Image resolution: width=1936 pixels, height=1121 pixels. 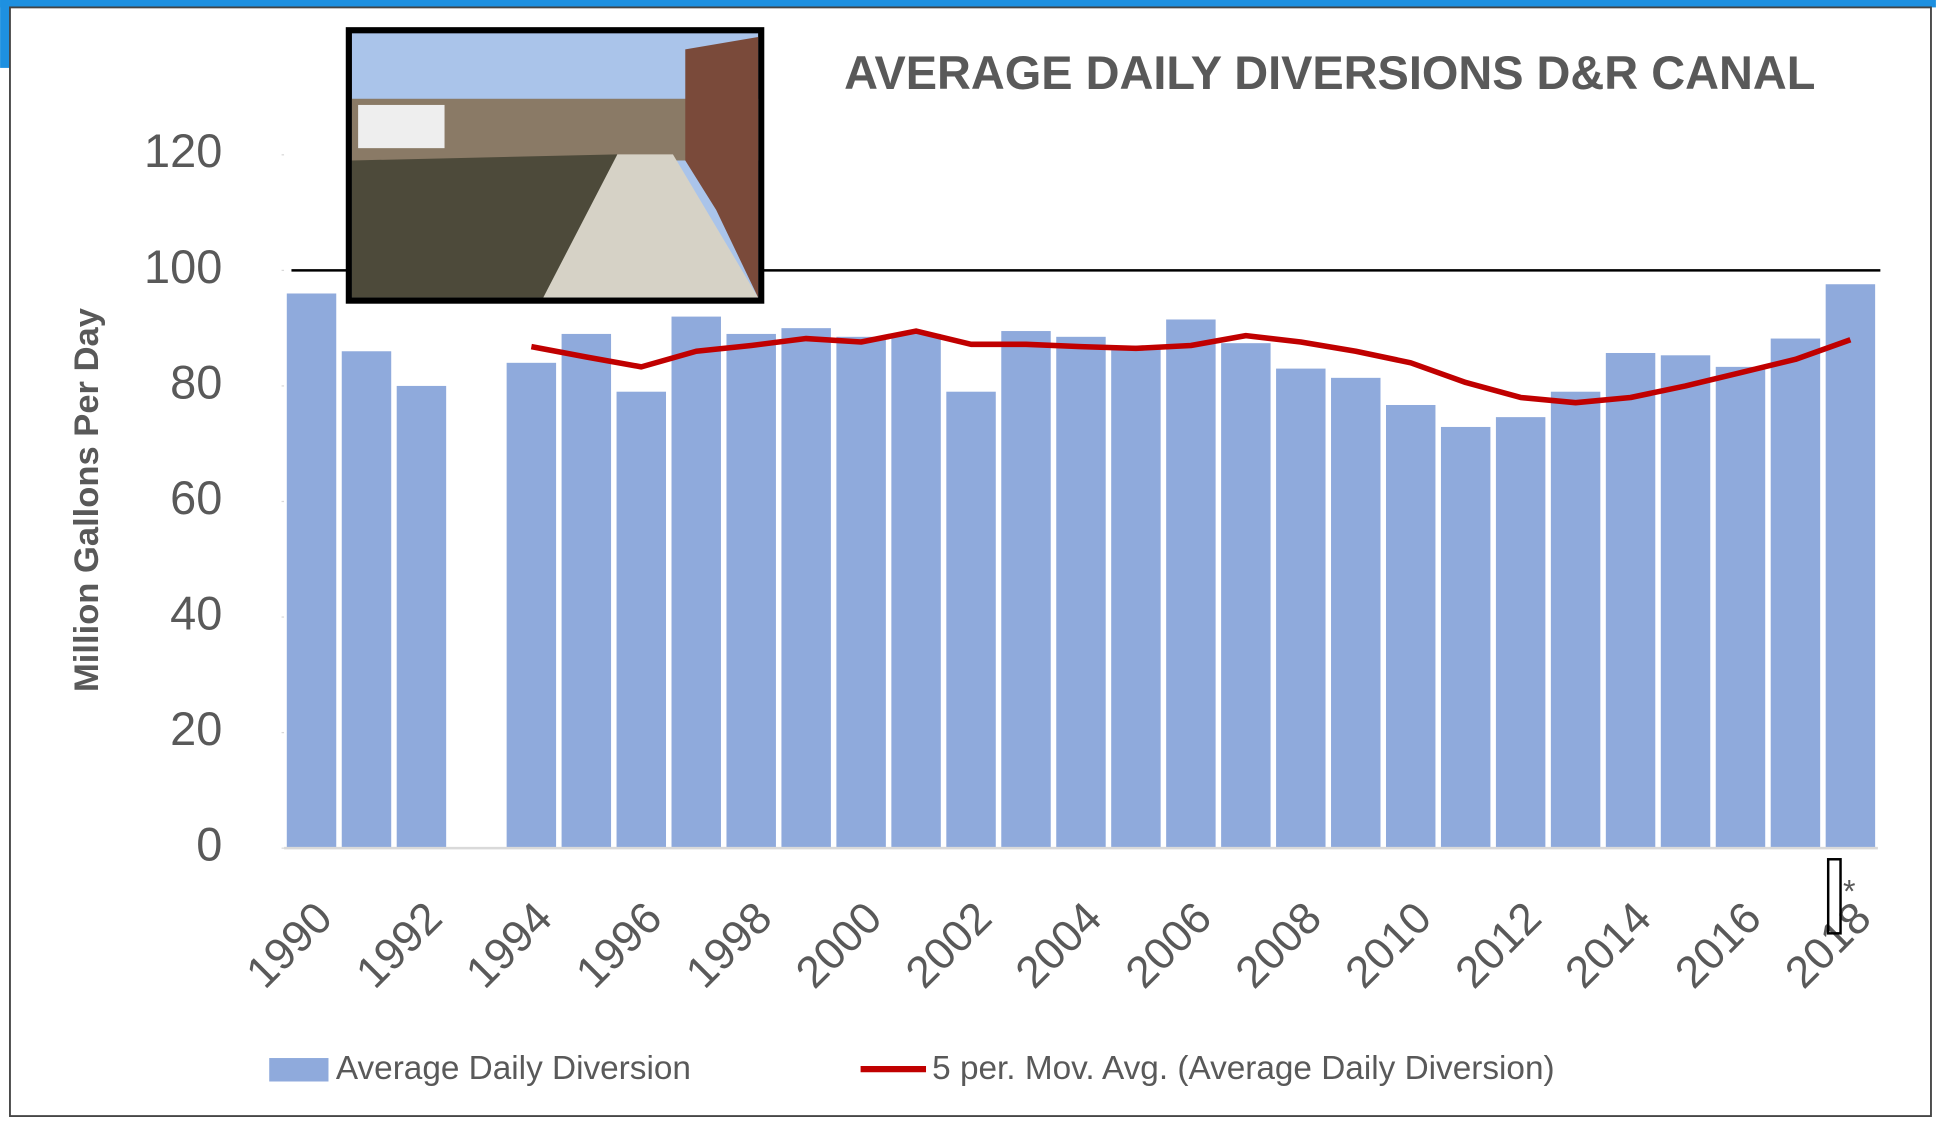 I want to click on photo-water, so click(x=484, y=226).